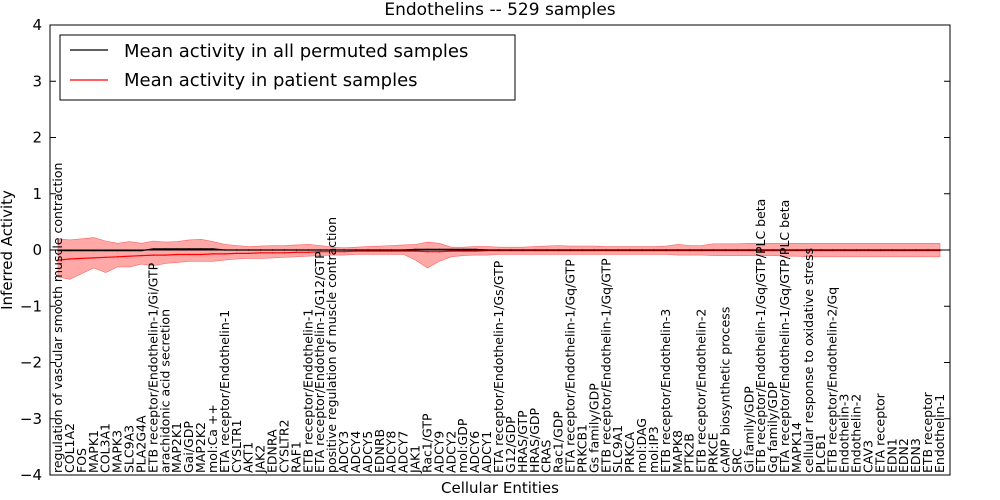  I want to click on category-label-68: CAV3, so click(868, 456).